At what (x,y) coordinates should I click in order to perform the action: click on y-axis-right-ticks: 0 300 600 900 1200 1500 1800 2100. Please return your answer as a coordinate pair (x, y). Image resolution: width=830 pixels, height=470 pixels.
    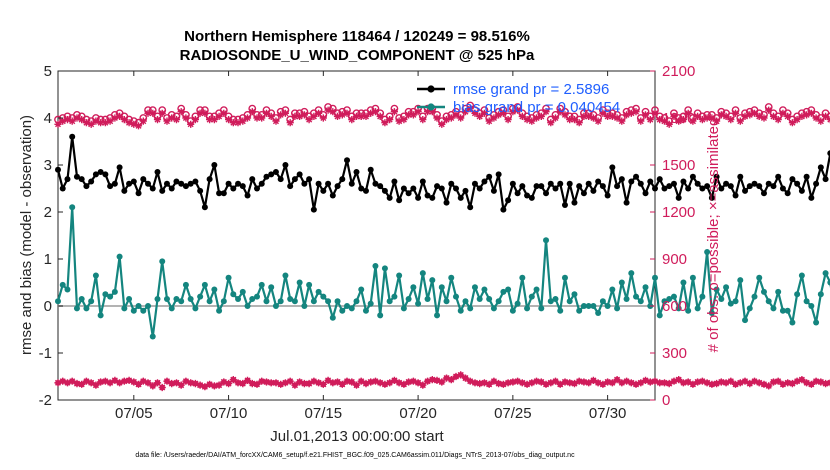
    Looking at the image, I should click on (672, 236).